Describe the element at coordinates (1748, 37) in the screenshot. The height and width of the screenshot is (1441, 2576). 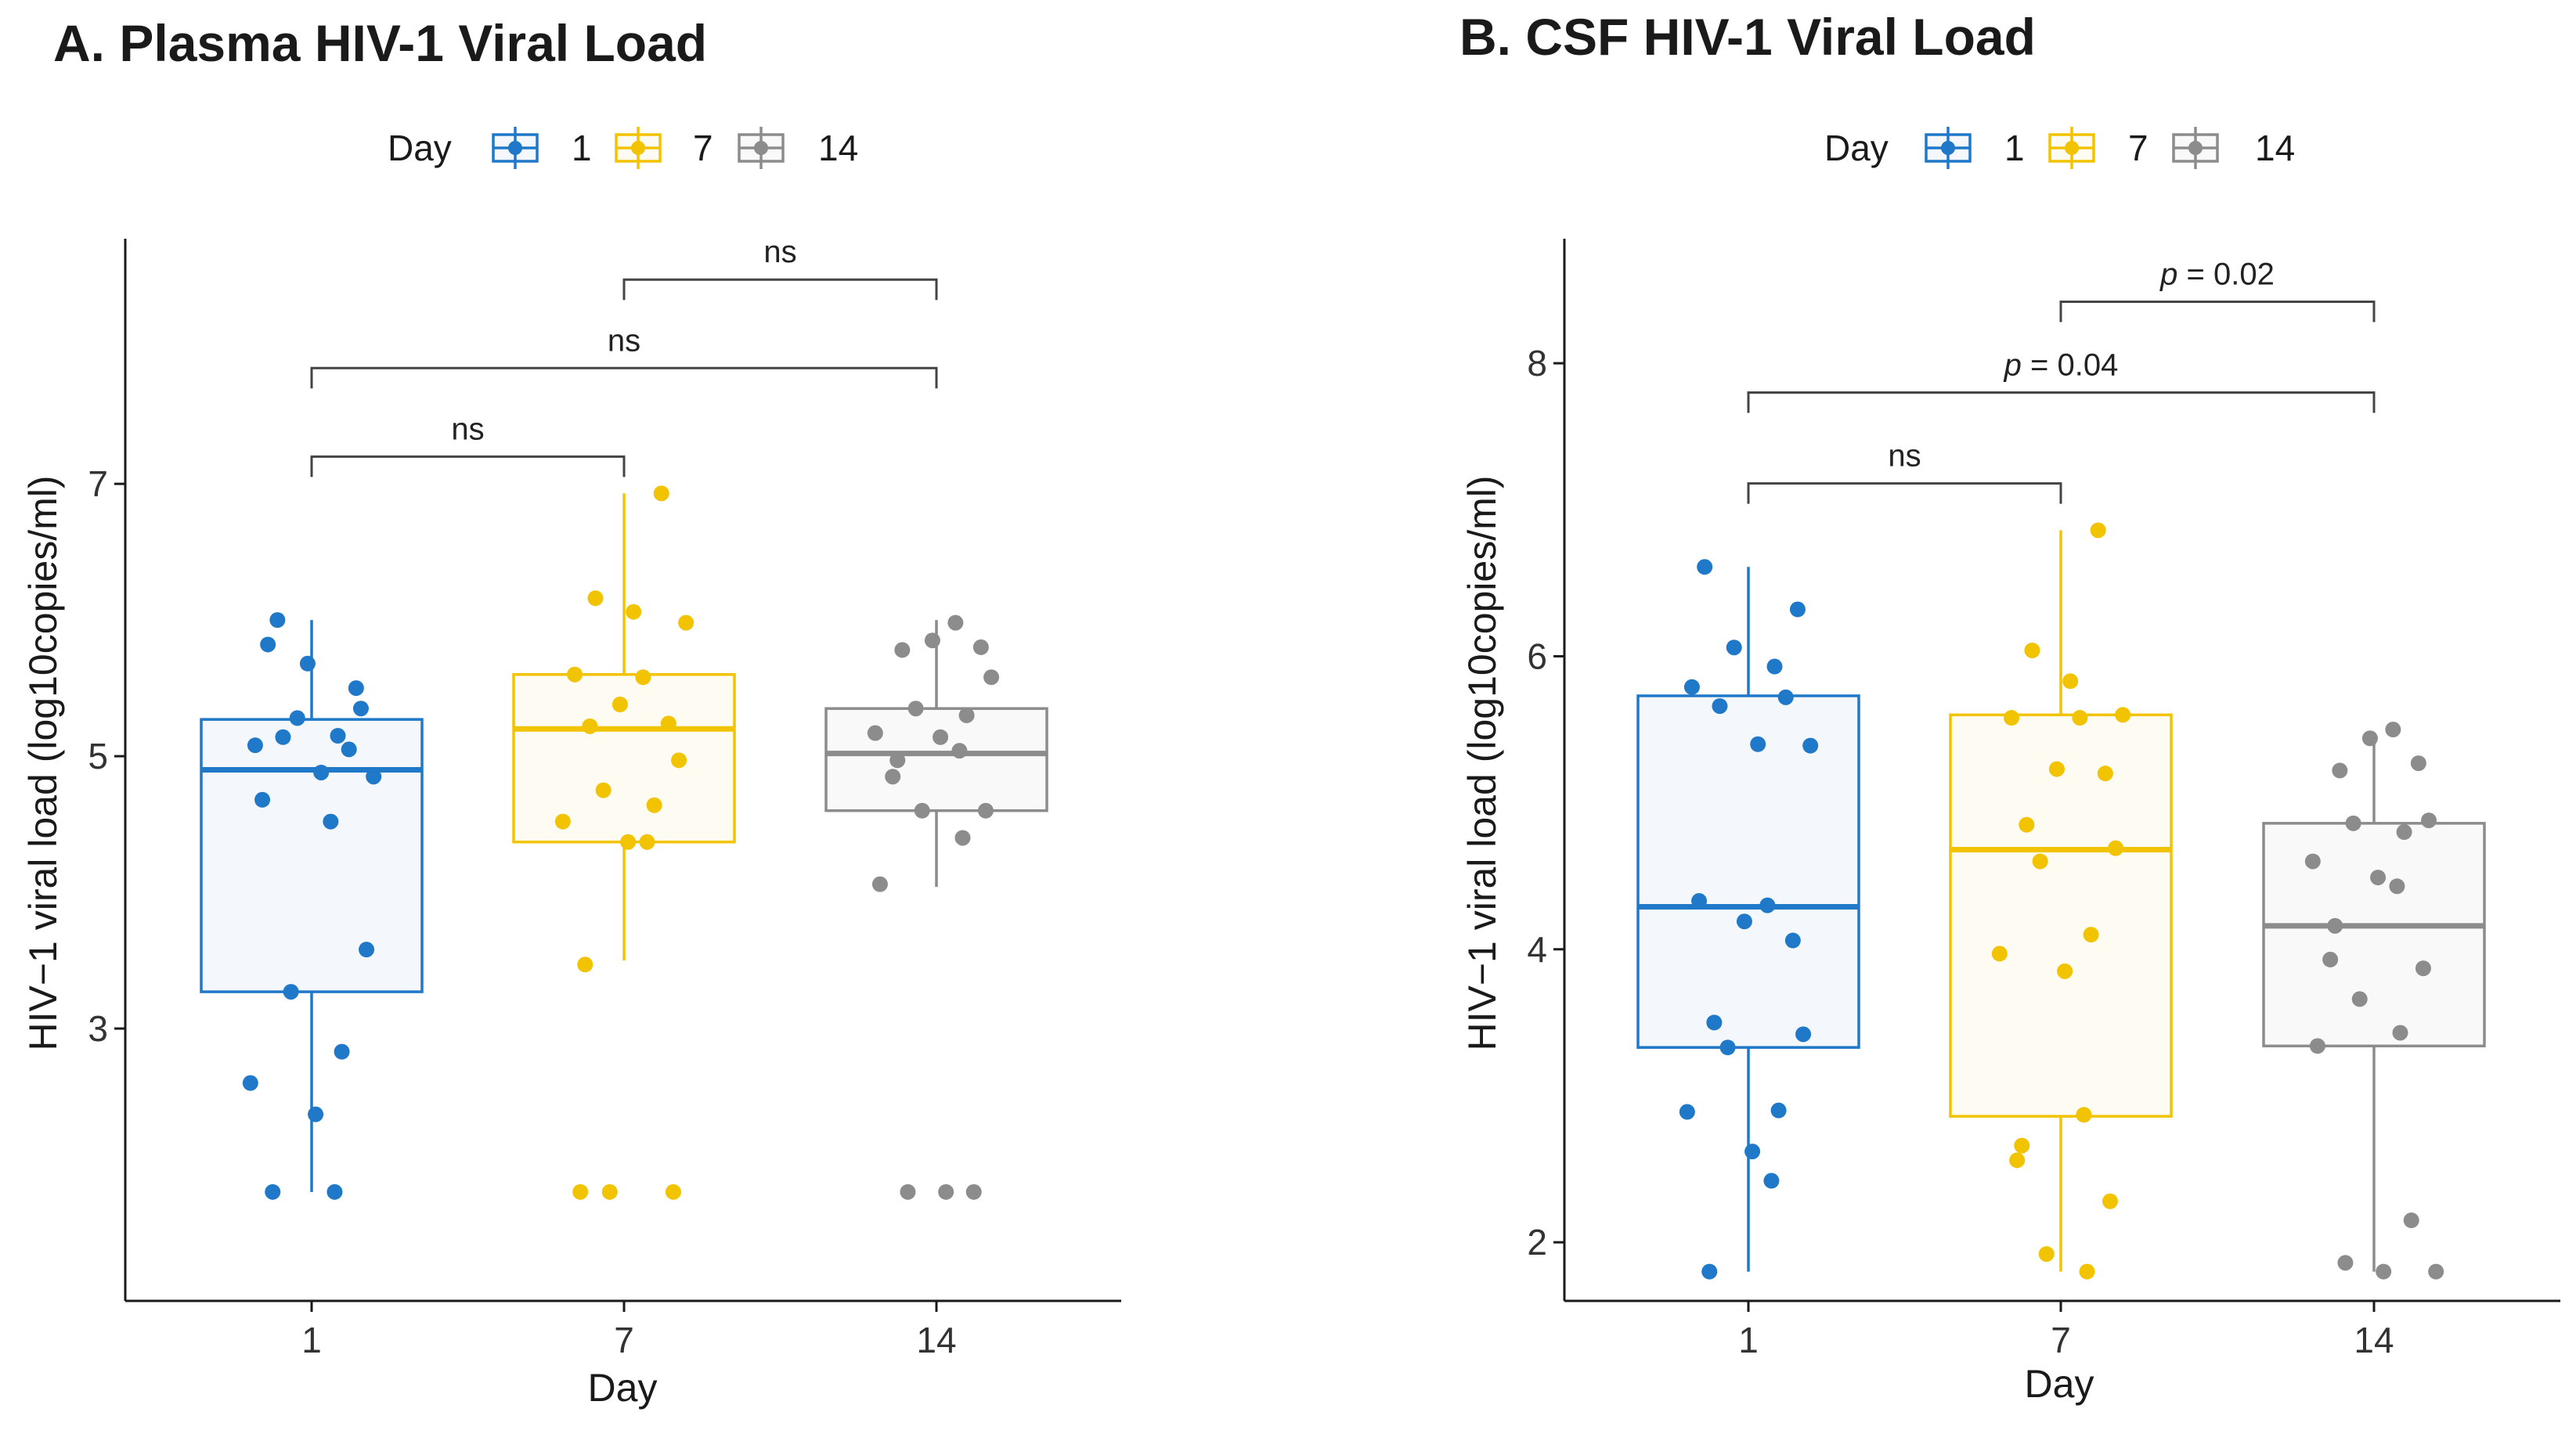
I see `panel-title: B. CSF HIV-1 Viral Load` at that location.